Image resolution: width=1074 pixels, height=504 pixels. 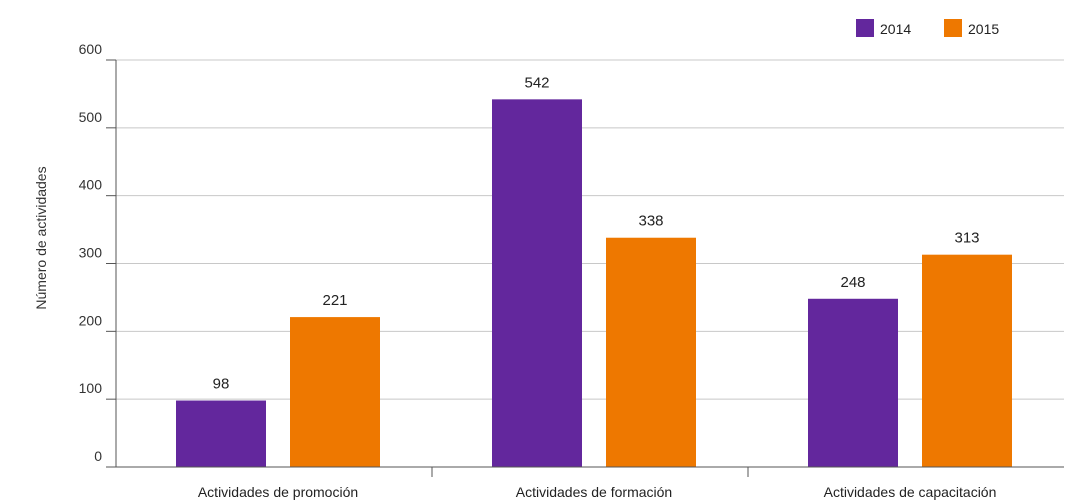 What do you see at coordinates (983, 29) in the screenshot?
I see `legend-label: 2015` at bounding box center [983, 29].